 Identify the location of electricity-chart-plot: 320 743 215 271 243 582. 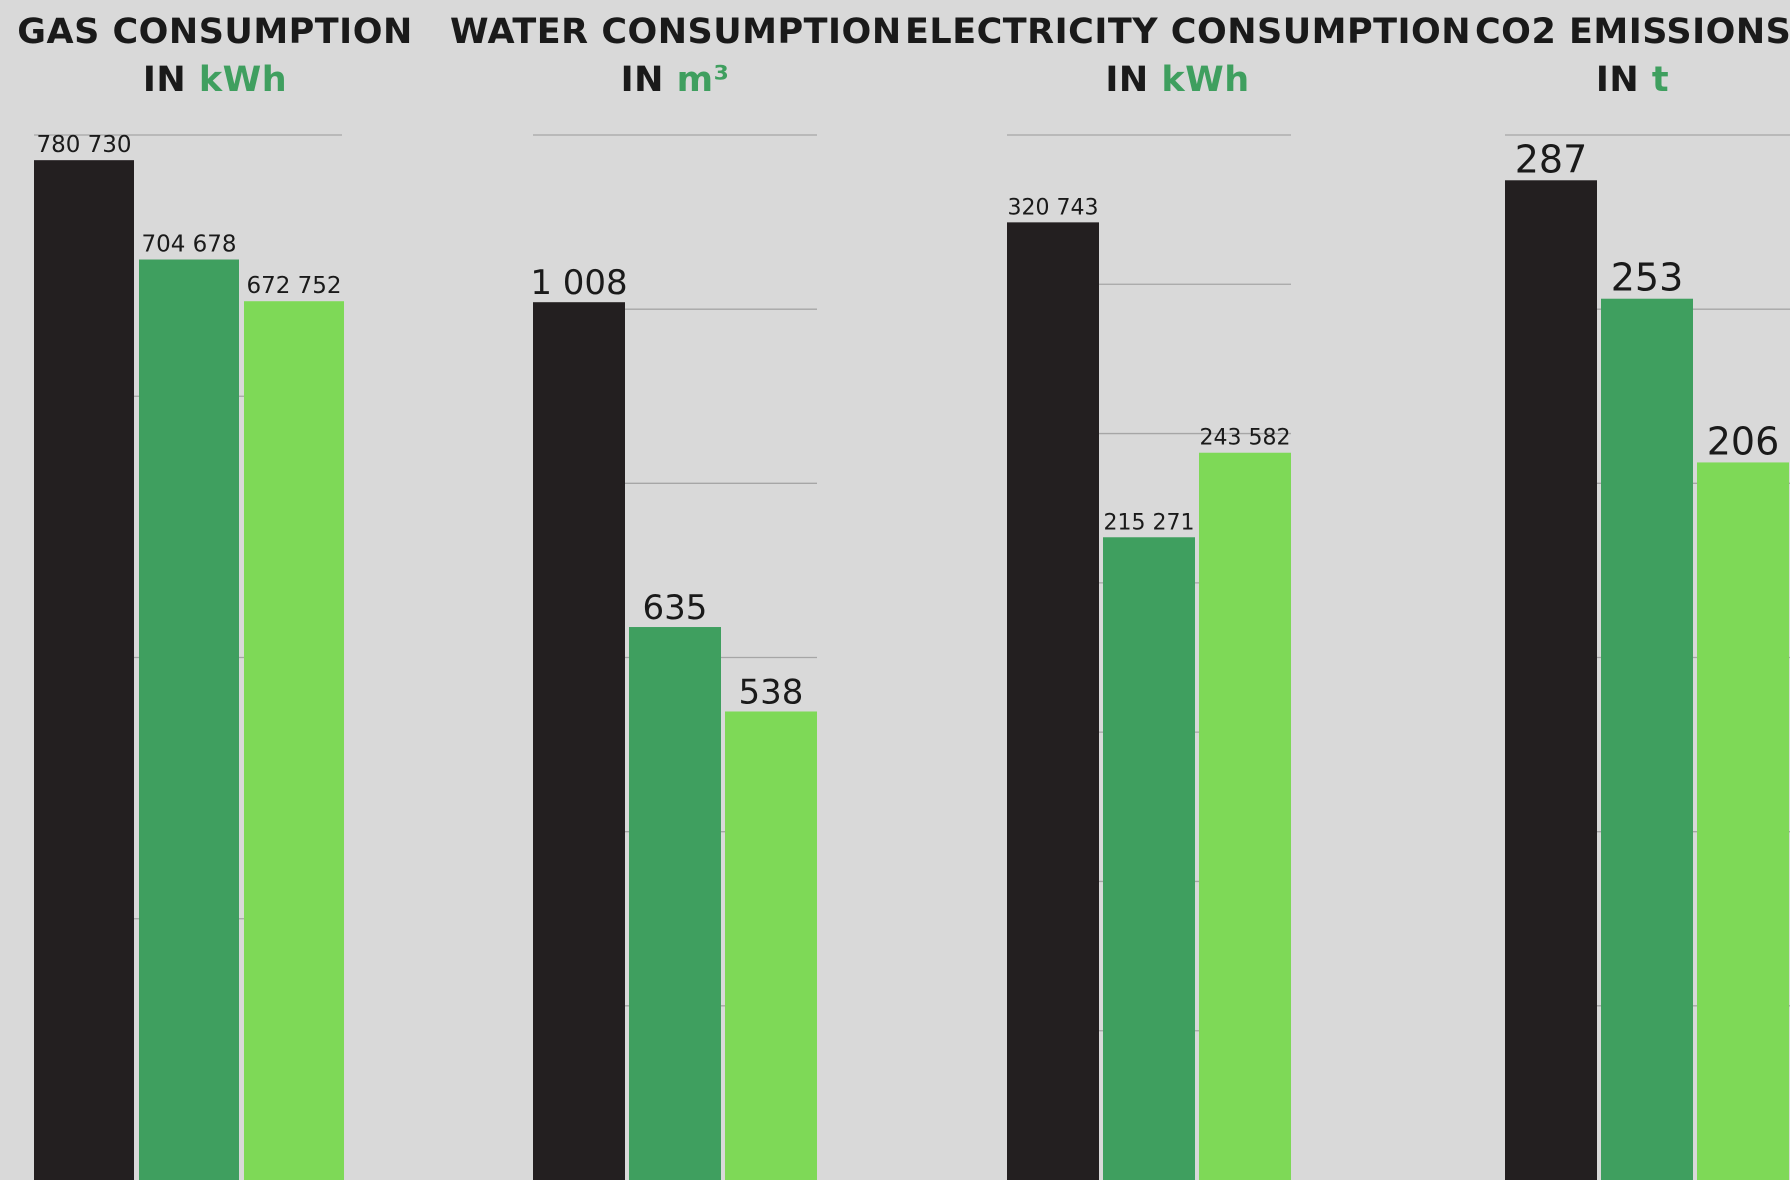
(1149, 657).